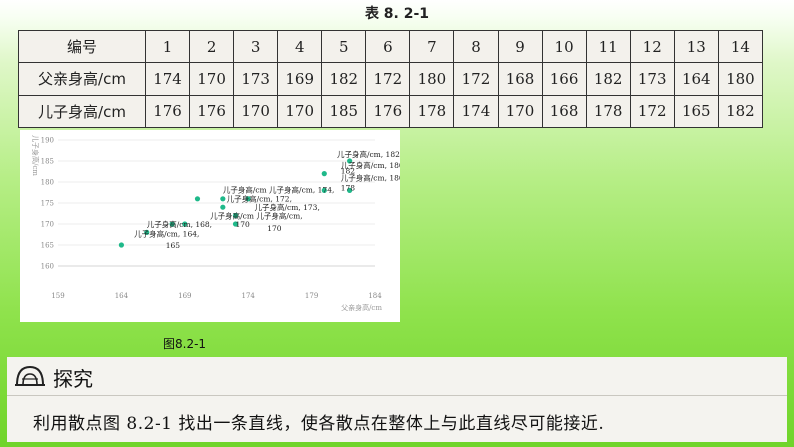 The image size is (794, 447). Describe the element at coordinates (287, 207) in the screenshot. I see `data-label: 儿子身高/cm, 173,` at that location.